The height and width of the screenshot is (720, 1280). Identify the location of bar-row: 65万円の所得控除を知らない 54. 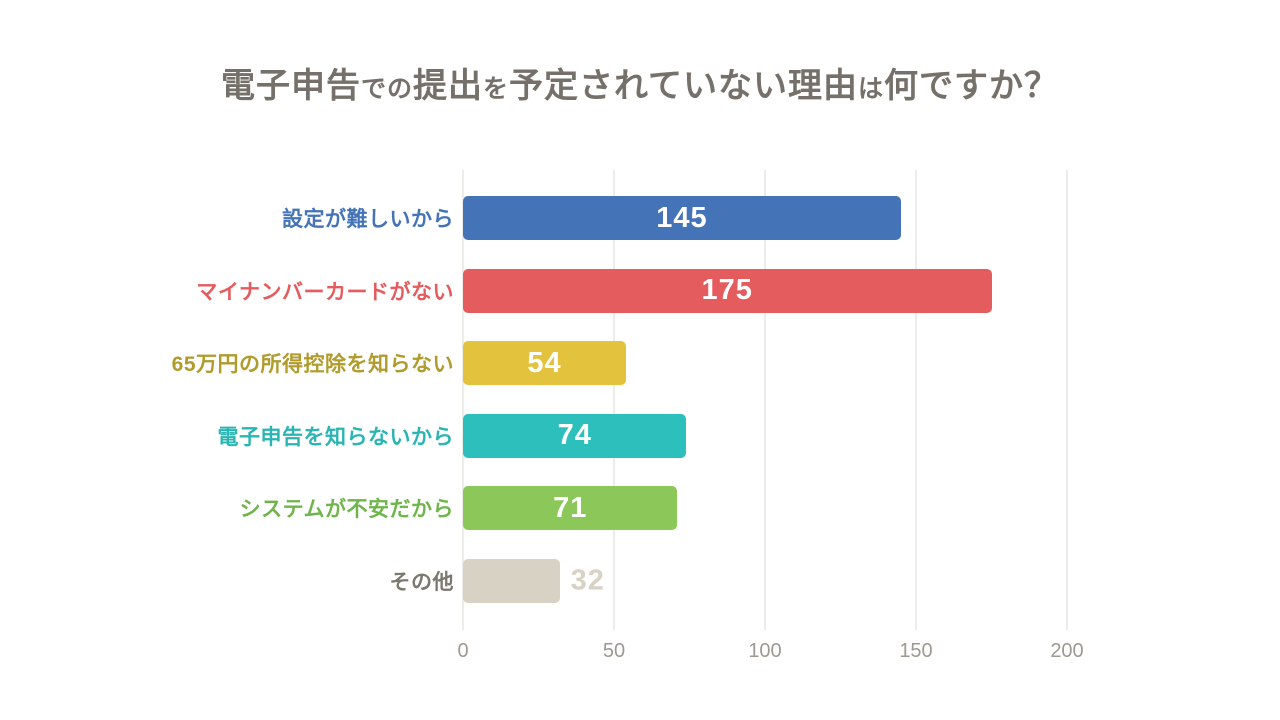
(533, 363).